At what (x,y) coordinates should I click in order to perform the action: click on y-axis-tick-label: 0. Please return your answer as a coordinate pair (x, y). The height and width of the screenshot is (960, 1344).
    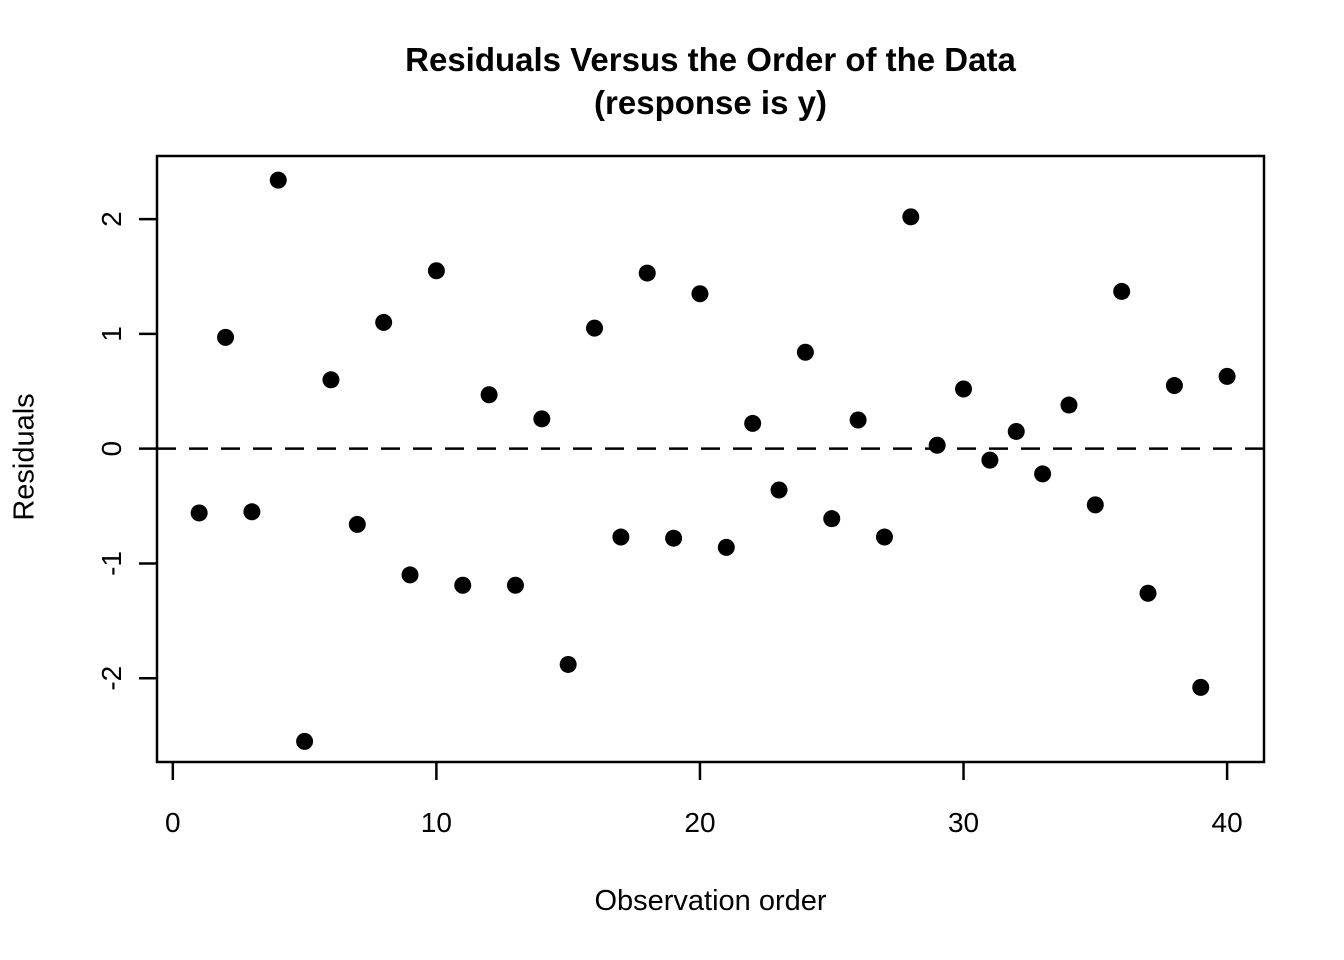
    Looking at the image, I should click on (111, 449).